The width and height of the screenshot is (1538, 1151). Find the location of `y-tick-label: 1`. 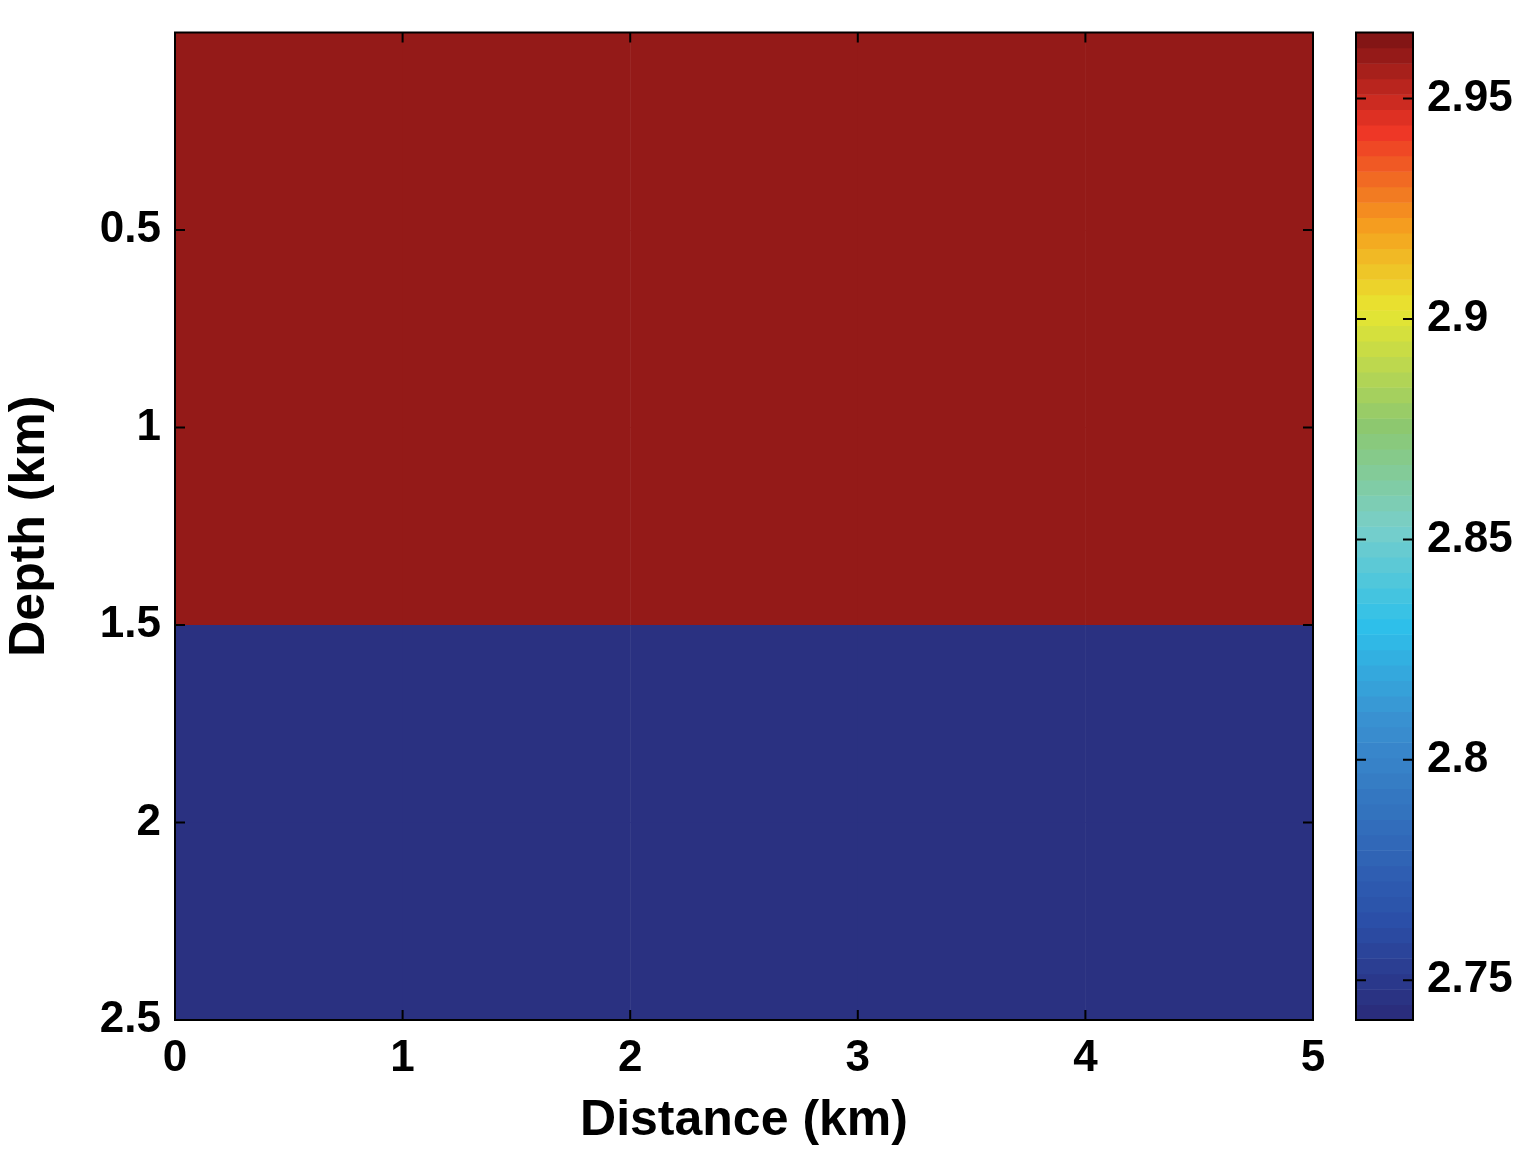

y-tick-label: 1 is located at coordinates (148, 424).